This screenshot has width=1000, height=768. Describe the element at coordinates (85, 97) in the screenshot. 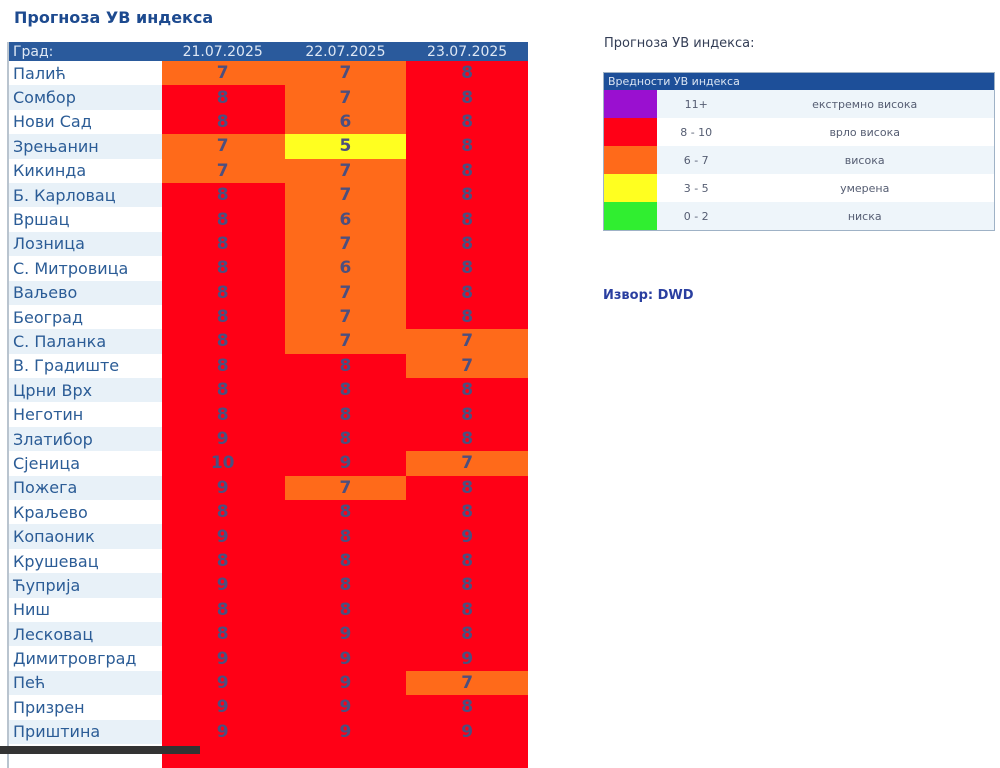

I see `city-name: Сомбор` at that location.